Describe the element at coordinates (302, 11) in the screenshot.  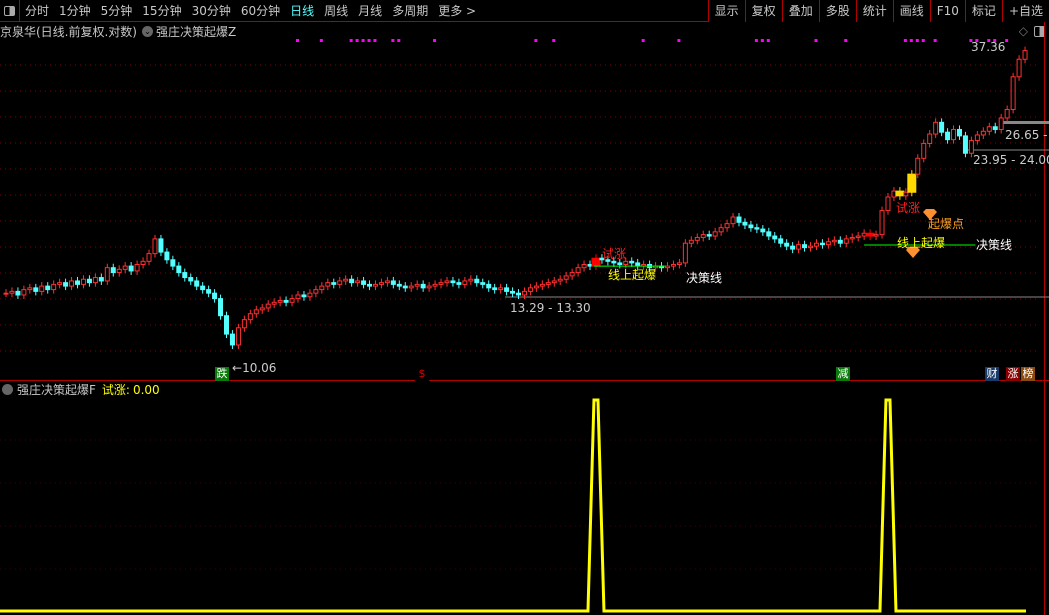
I see `period-tab: 日线` at that location.